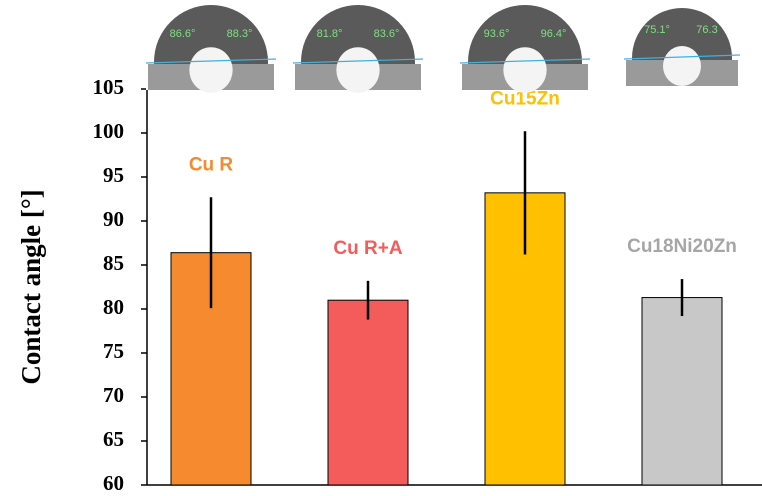 The height and width of the screenshot is (496, 762). I want to click on angle-label: 96.4°, so click(554, 34).